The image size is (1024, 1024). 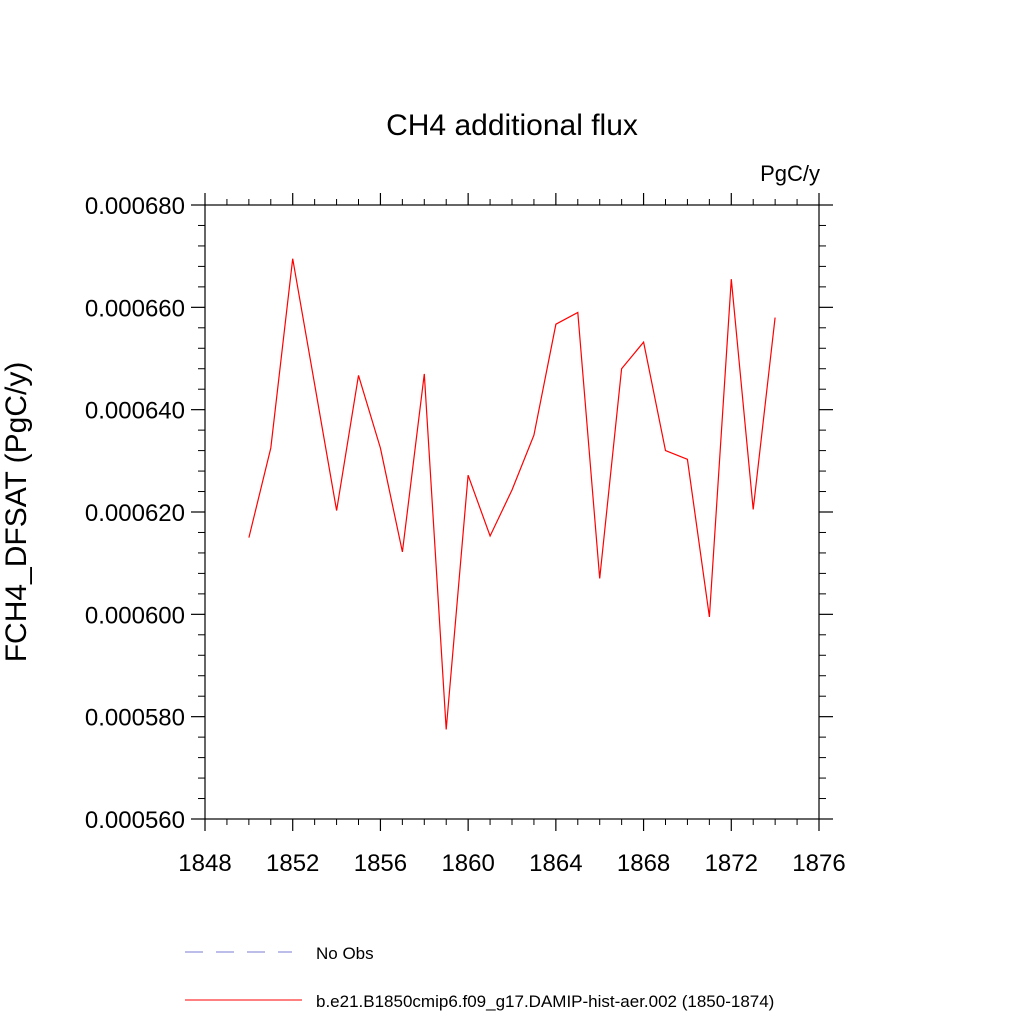 I want to click on y-tick-label: 0.000660, so click(x=135, y=308).